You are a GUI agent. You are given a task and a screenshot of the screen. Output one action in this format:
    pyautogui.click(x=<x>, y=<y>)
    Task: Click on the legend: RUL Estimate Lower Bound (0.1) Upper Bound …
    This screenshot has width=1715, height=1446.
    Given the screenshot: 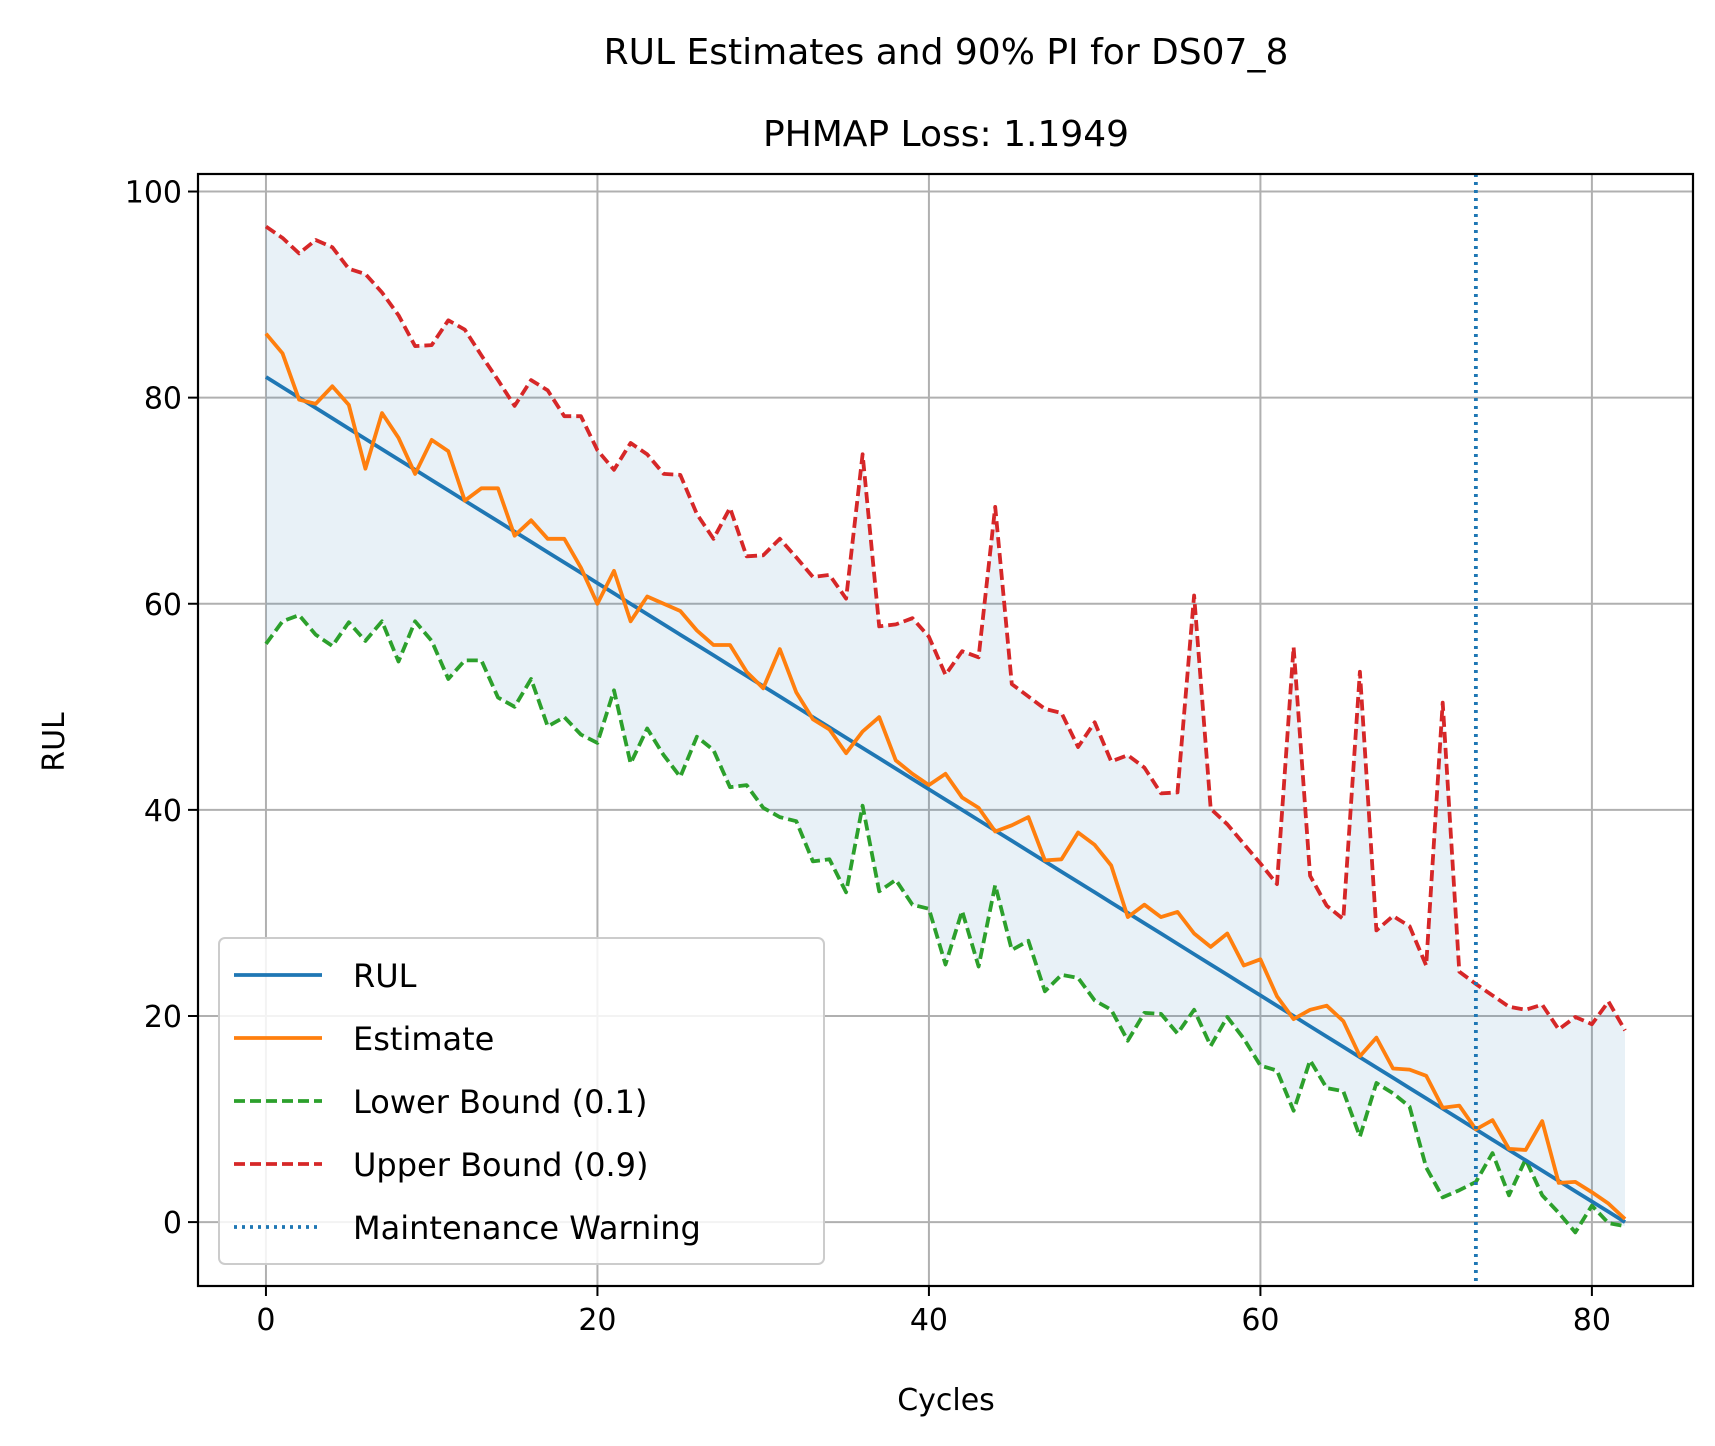 What is the action you would take?
    pyautogui.click(x=521, y=1101)
    